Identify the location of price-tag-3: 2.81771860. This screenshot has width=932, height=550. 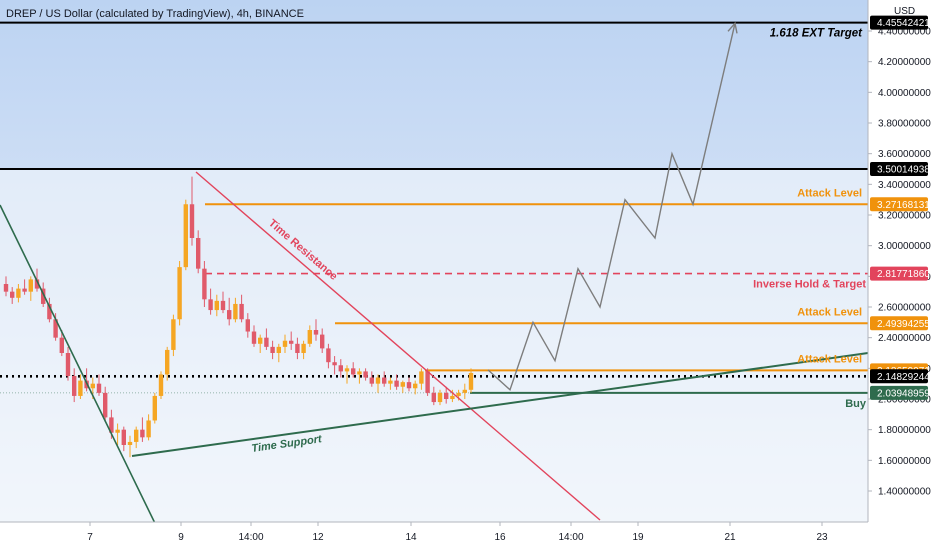
(900, 273).